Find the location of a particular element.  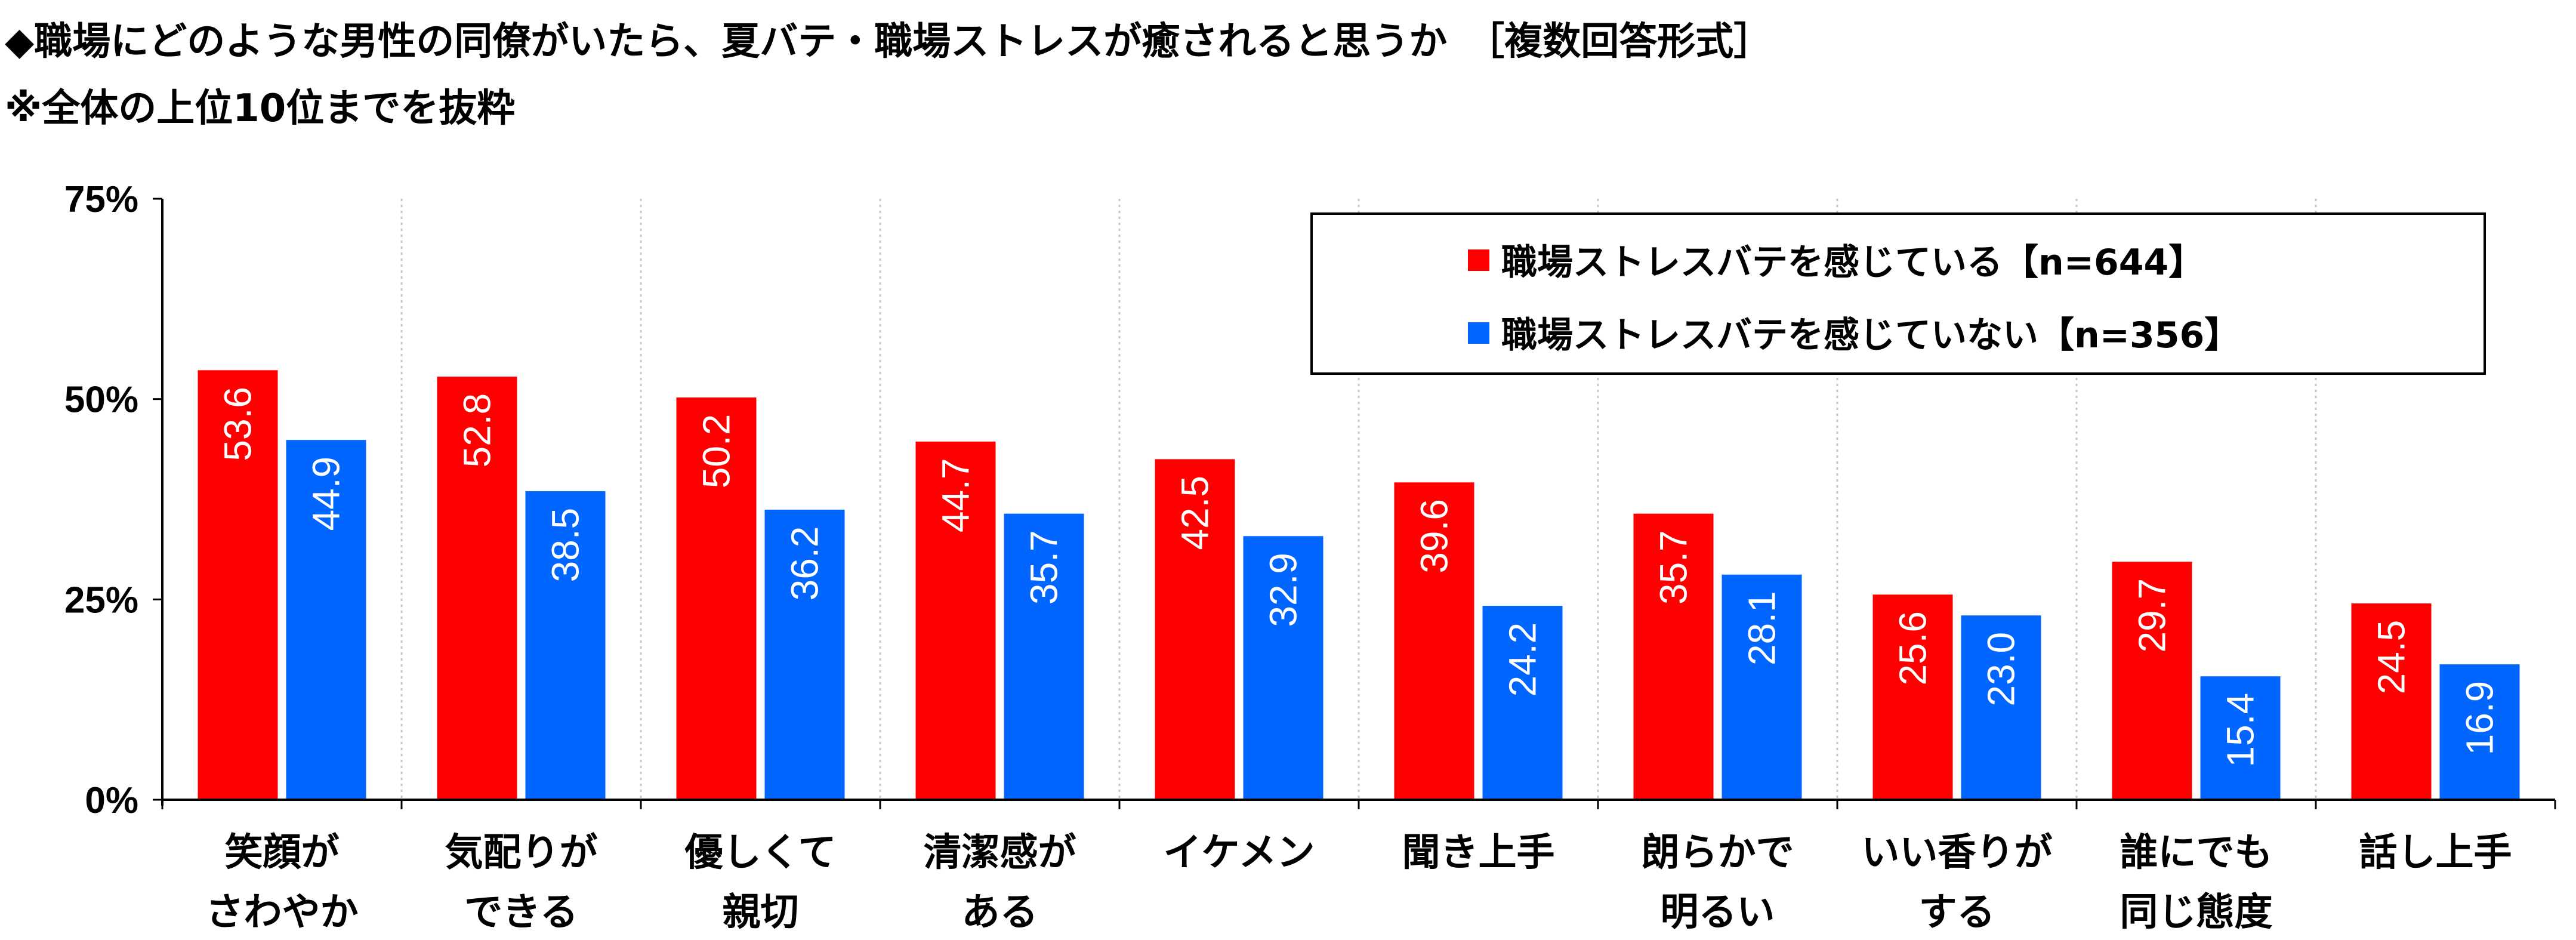

data-label: 38.5 is located at coordinates (565, 545).